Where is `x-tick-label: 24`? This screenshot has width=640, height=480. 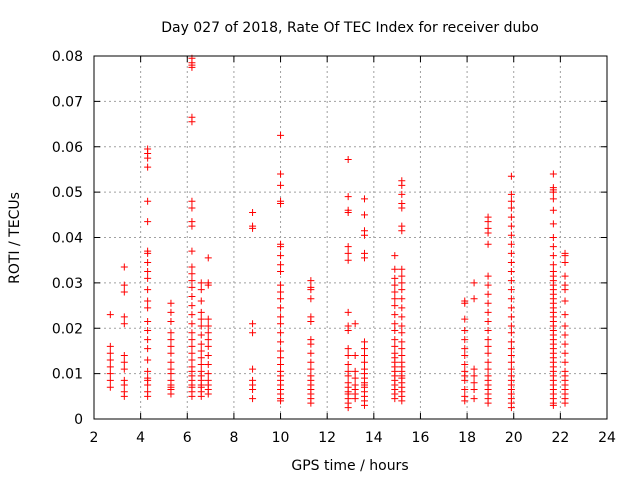
x-tick-label: 24 is located at coordinates (607, 438).